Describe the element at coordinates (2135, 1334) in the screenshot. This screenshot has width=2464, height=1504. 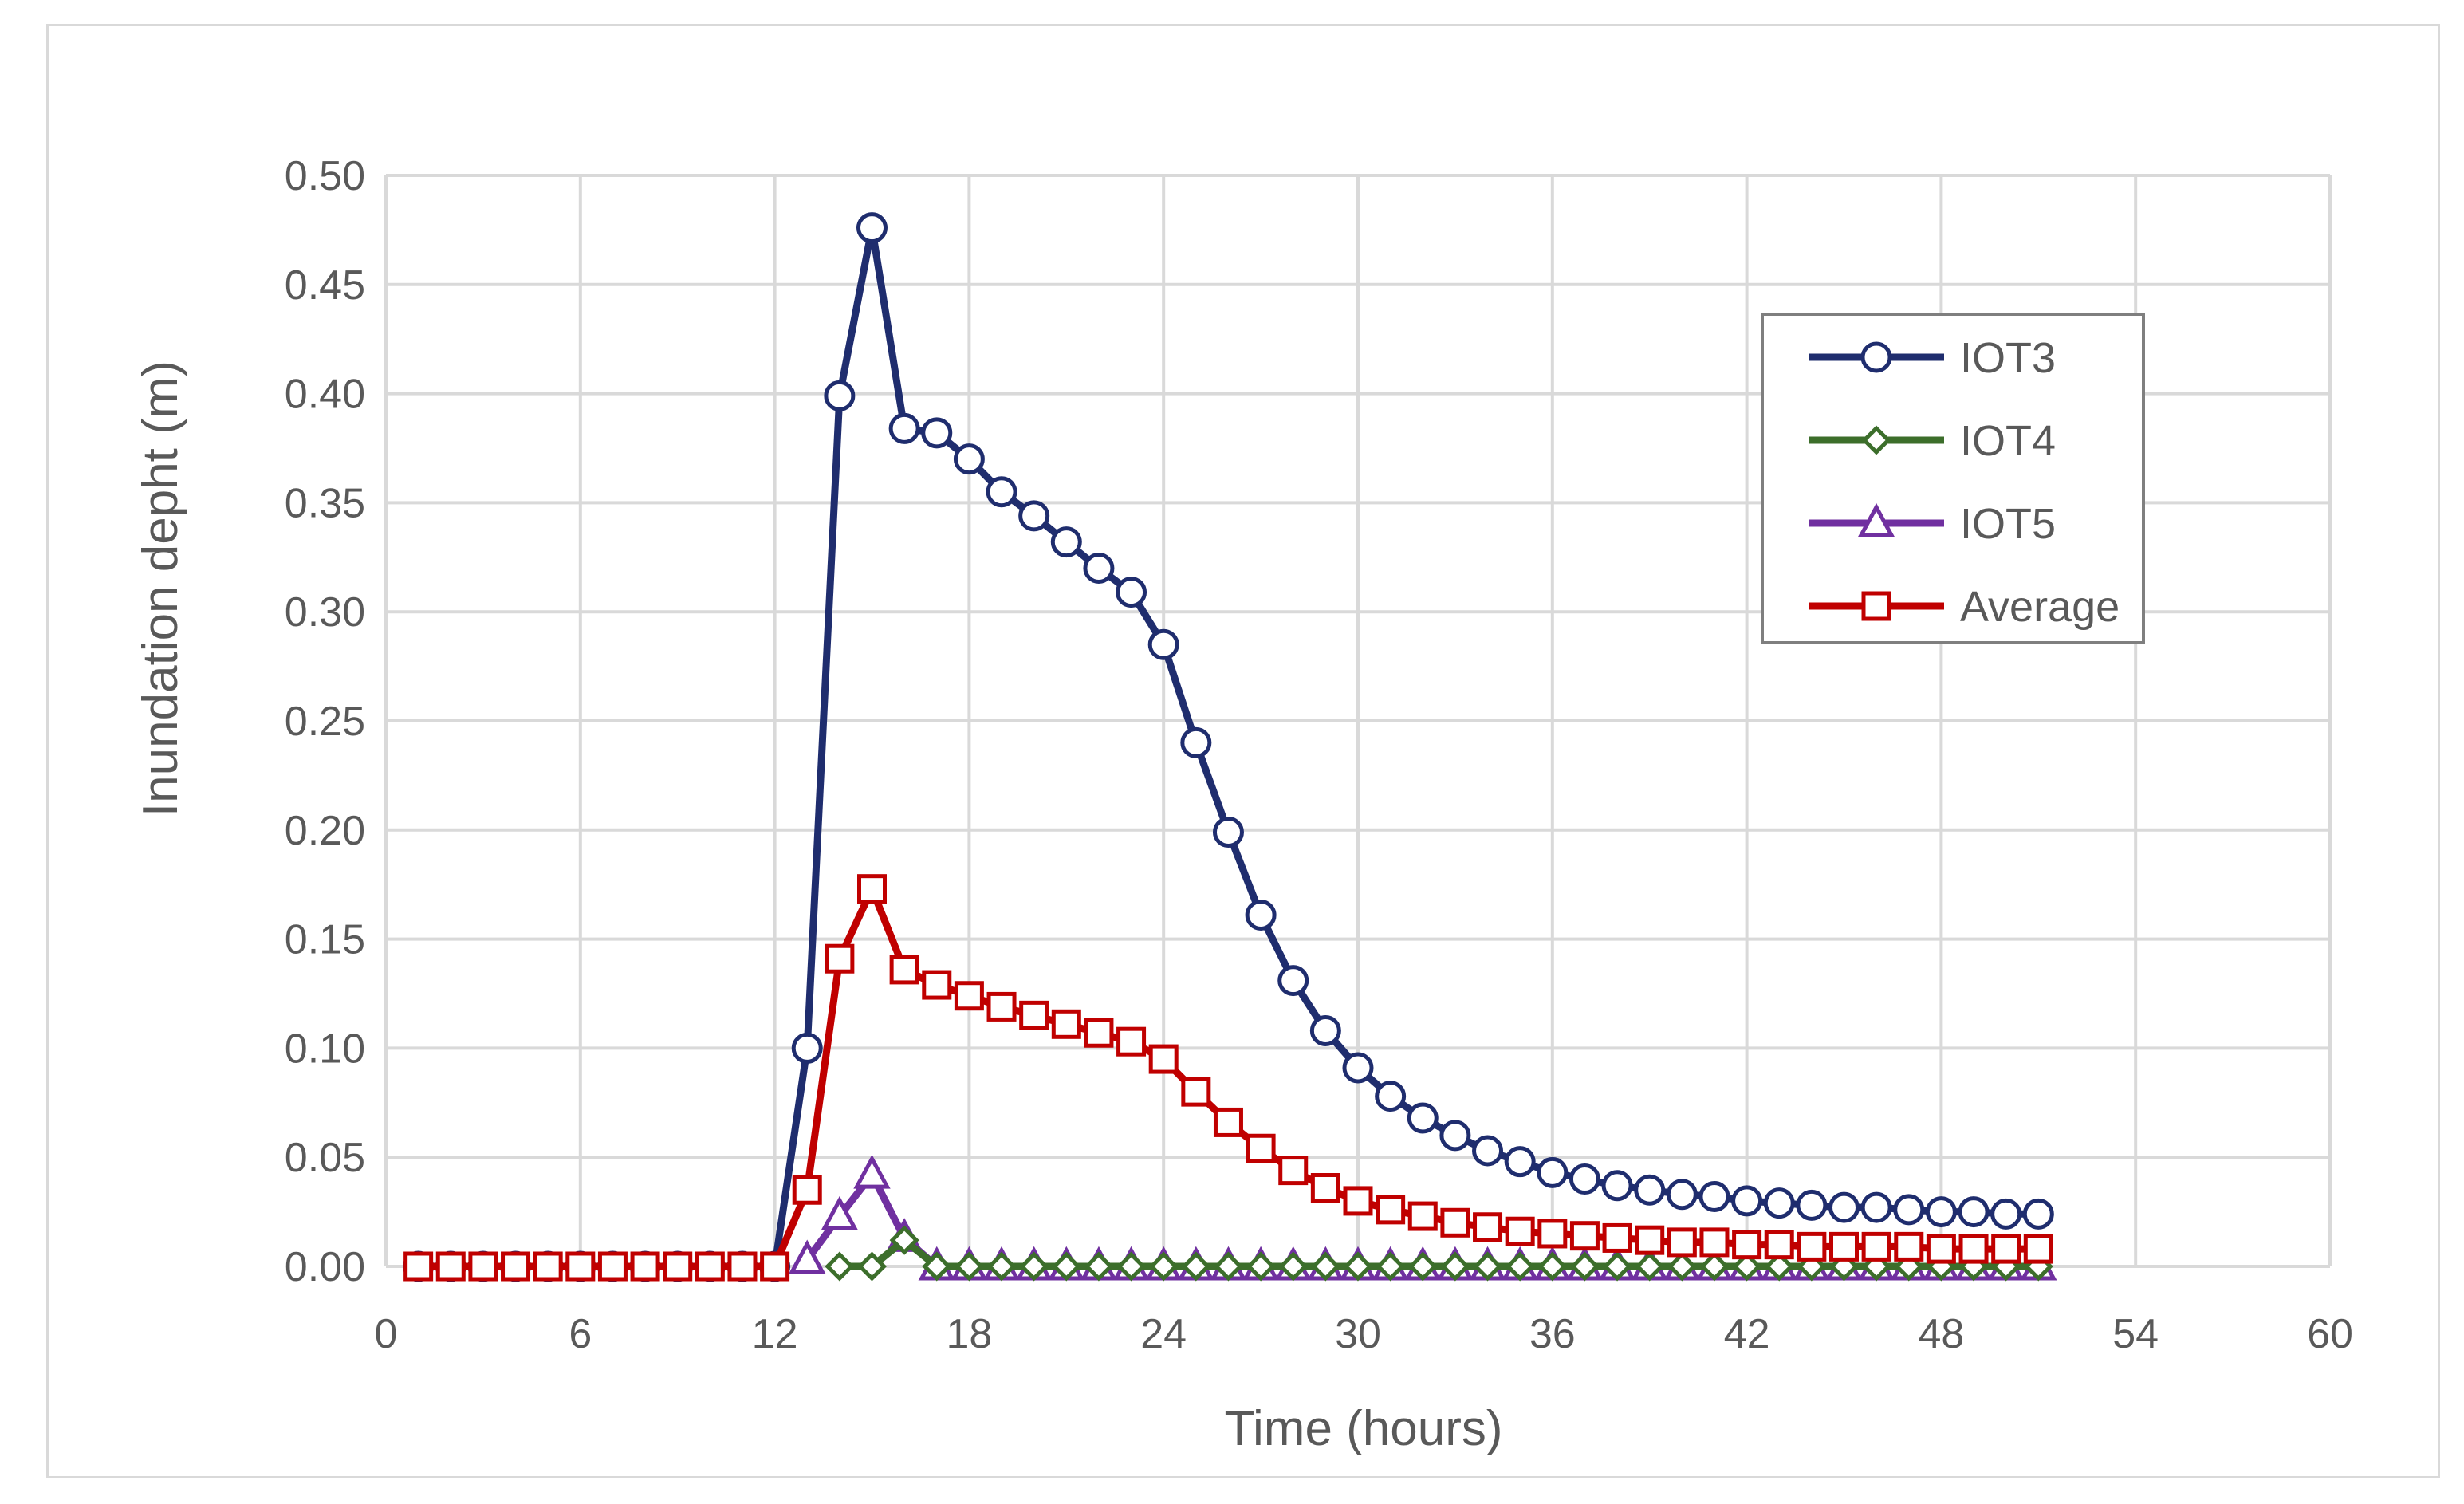
I see `x-tick-label: 54` at that location.